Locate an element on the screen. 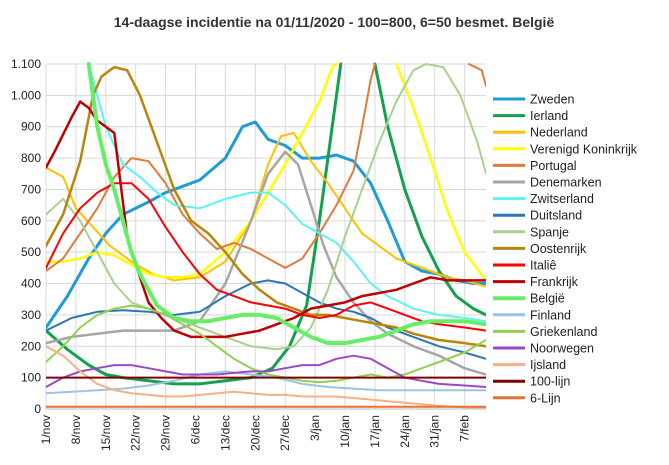 This screenshot has height=465, width=669. x-tick-label: 8/nov is located at coordinates (76, 429).